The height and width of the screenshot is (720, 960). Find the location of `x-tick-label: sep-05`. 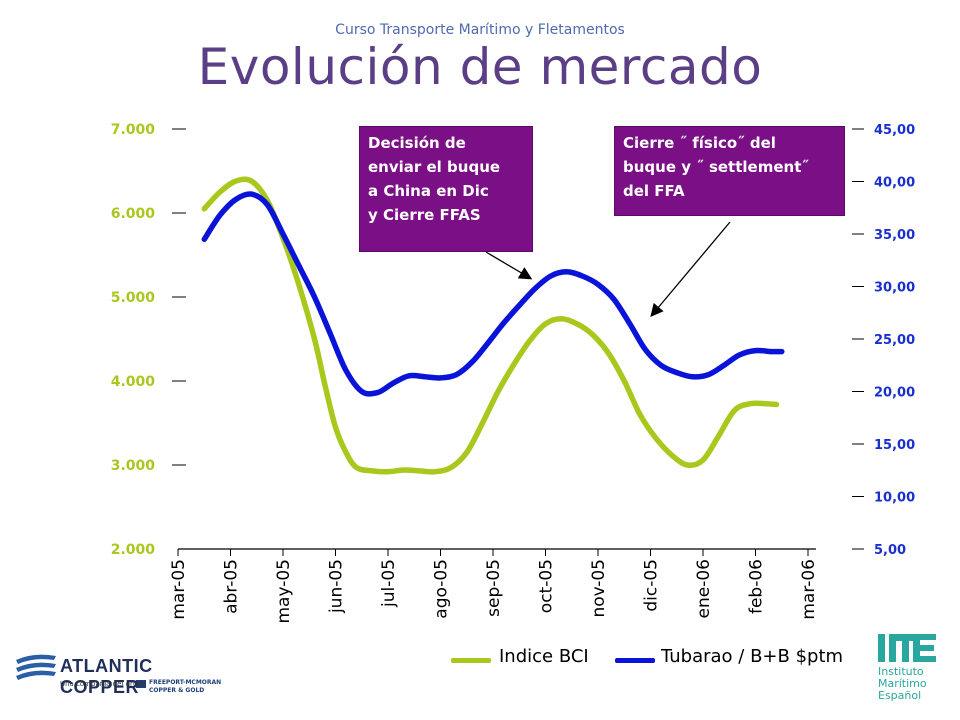

x-tick-label: sep-05 is located at coordinates (494, 588).